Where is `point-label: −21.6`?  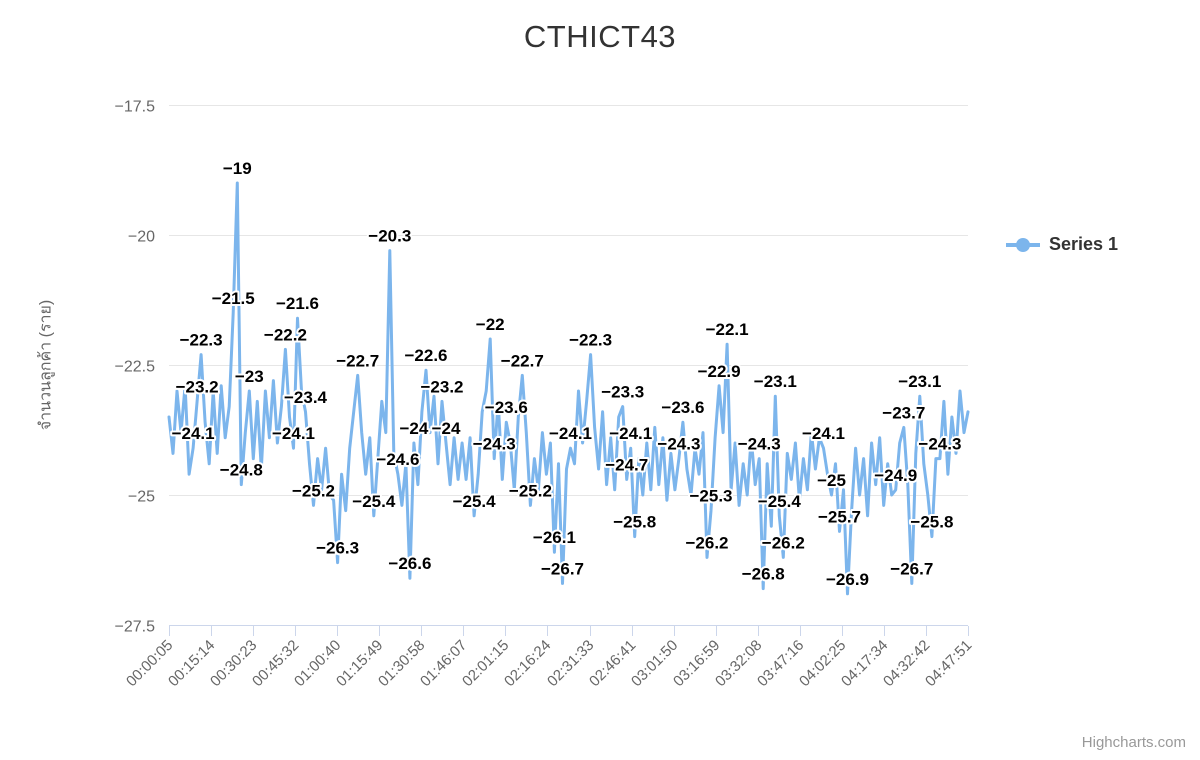 point-label: −21.6 is located at coordinates (297, 303).